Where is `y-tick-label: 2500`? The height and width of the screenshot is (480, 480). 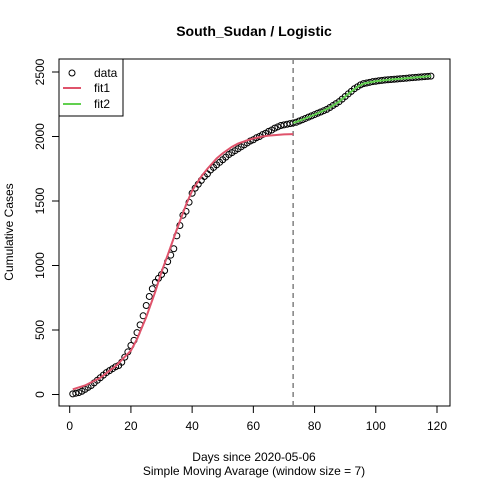
y-tick-label: 2500 is located at coordinates (40, 71).